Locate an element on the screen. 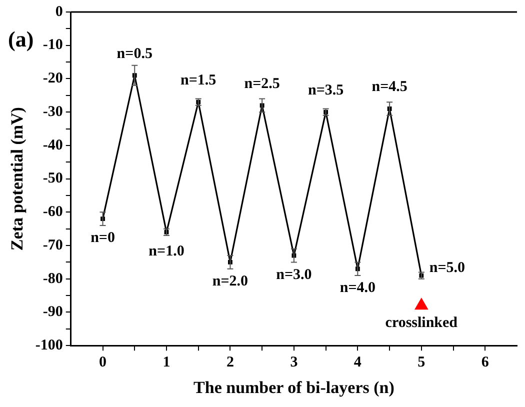 The image size is (525, 407). x-tick-label: 5 is located at coordinates (422, 362).